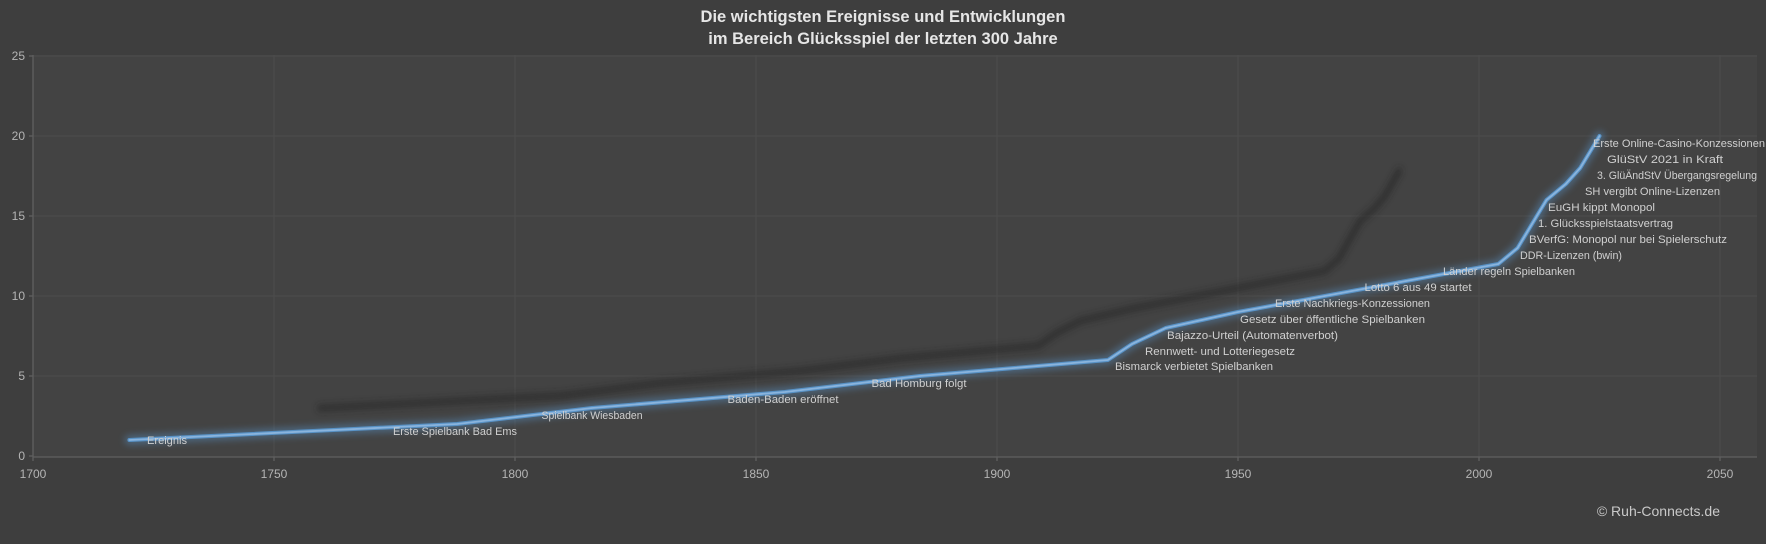  I want to click on x-tick-labels: 1700 1750 1800 1850 1900 1950 2000 2050, so click(877, 474).